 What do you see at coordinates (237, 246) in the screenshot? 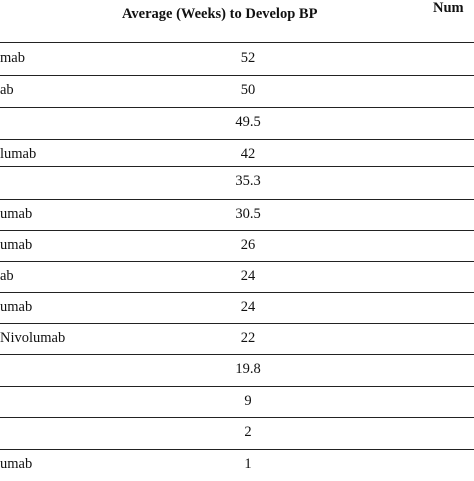
I see `table-row: umab 26` at bounding box center [237, 246].